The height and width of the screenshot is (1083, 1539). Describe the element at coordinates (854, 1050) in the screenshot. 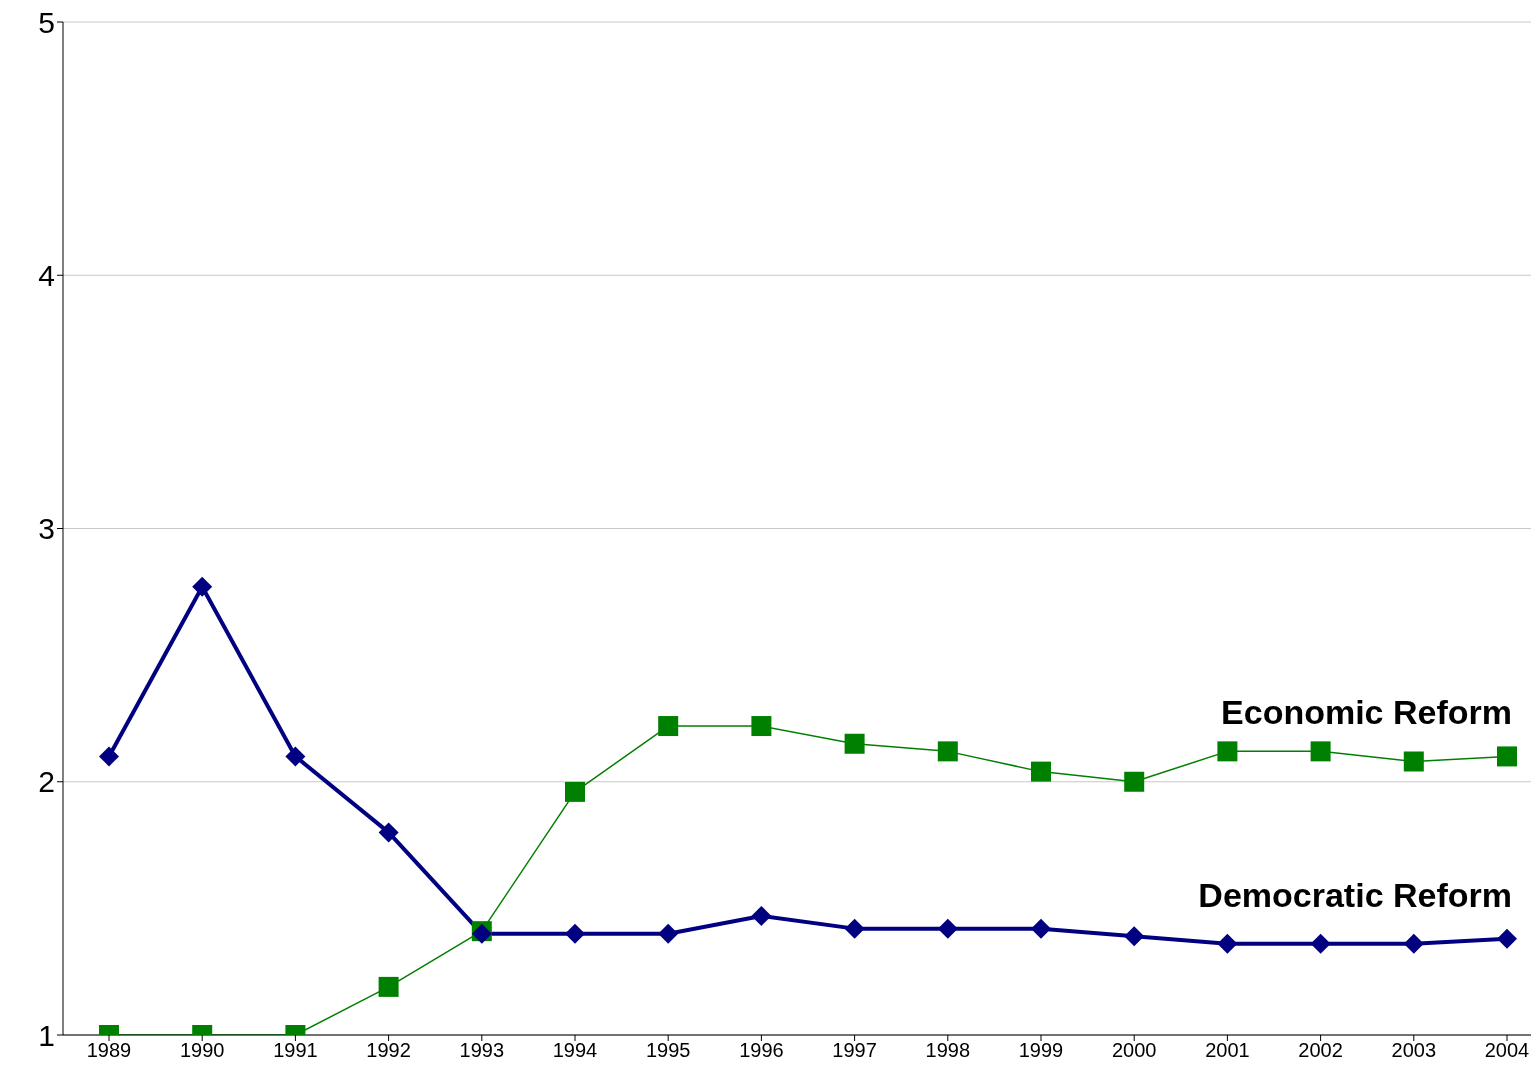

I see `x-tick-label: 1997` at that location.